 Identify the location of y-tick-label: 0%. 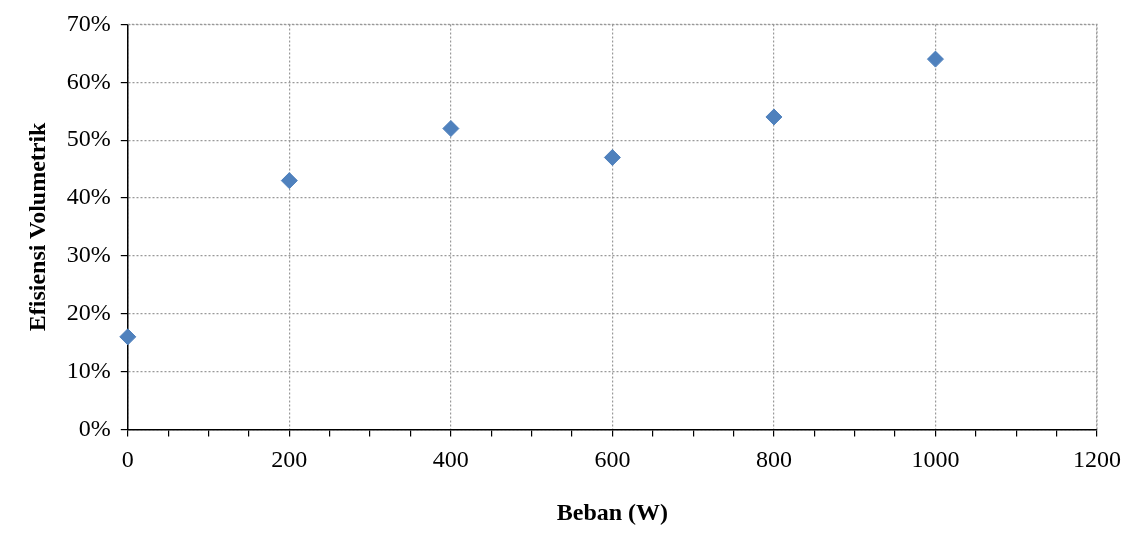
(94, 427).